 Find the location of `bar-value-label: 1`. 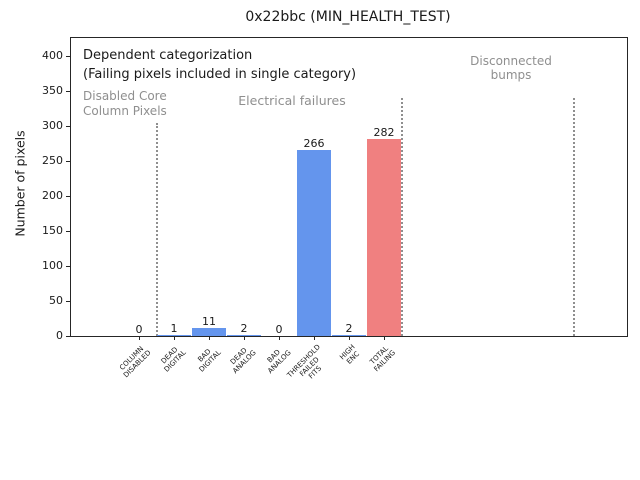

bar-value-label: 1 is located at coordinates (174, 328).